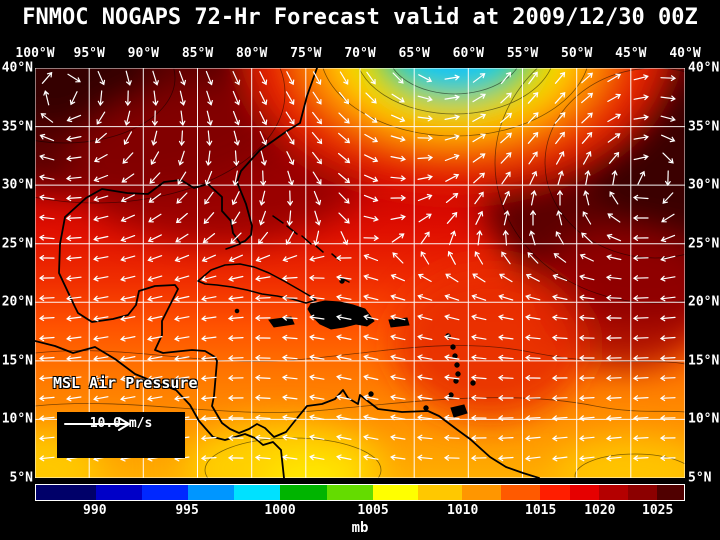 This screenshot has height=540, width=720. What do you see at coordinates (95, 510) in the screenshot?
I see `colorbar-tick-label: 990` at bounding box center [95, 510].